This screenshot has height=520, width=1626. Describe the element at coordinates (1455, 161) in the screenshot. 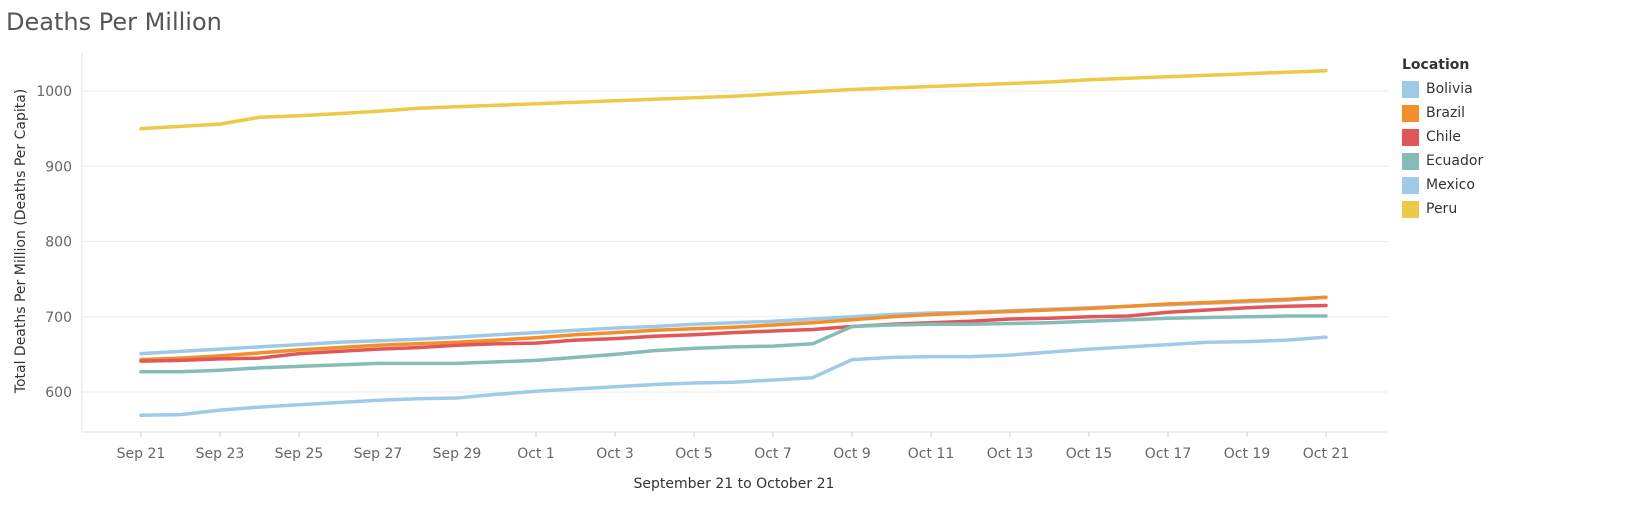

I see `legend-label: Ecuador` at that location.